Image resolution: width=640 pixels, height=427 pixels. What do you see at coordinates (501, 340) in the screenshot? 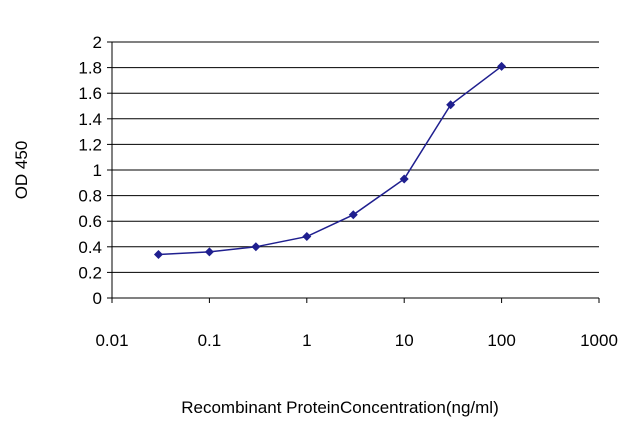
I see `x-tick-label-4: 100` at bounding box center [501, 340].